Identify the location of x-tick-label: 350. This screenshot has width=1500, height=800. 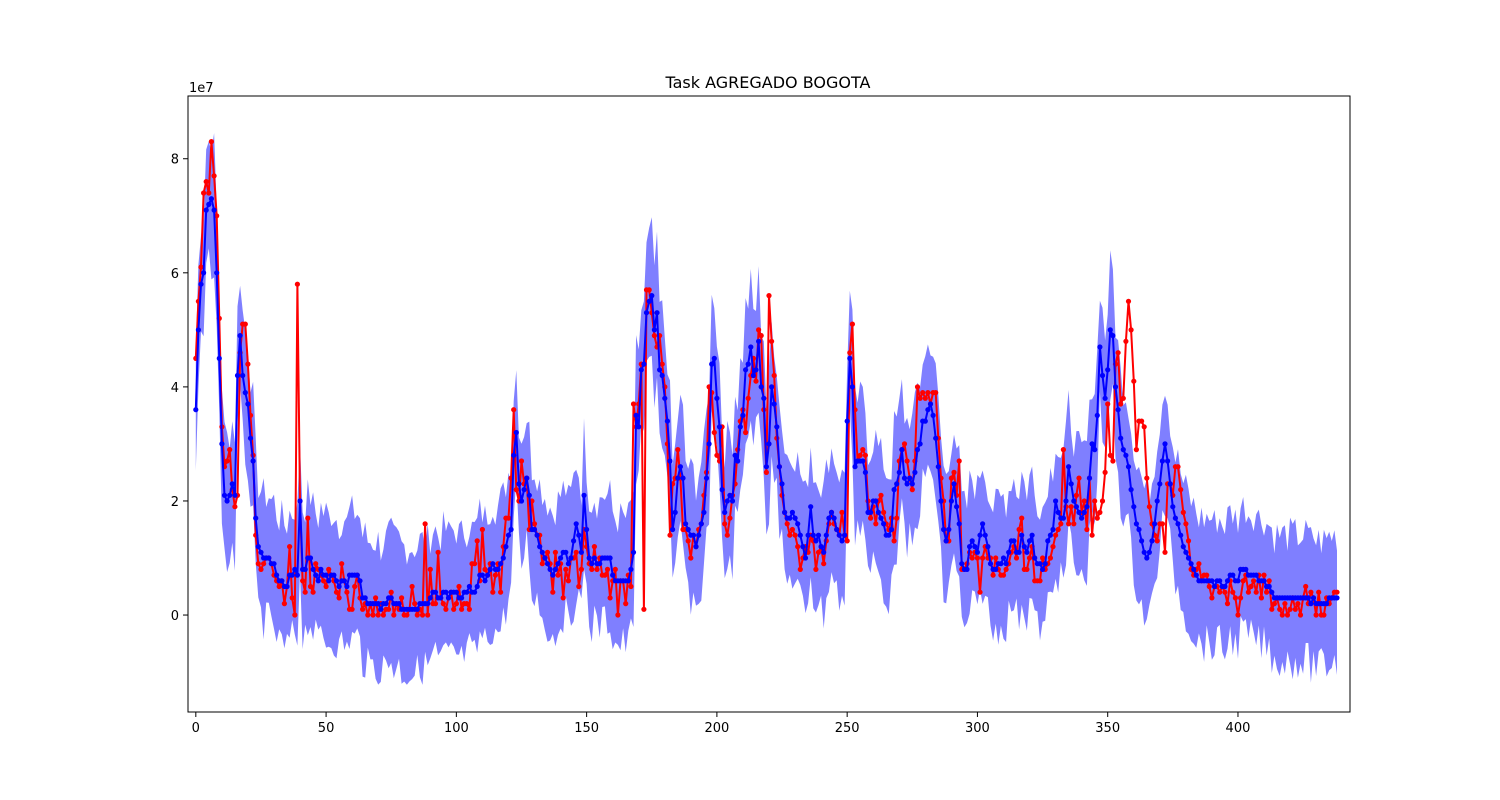
(1107, 728).